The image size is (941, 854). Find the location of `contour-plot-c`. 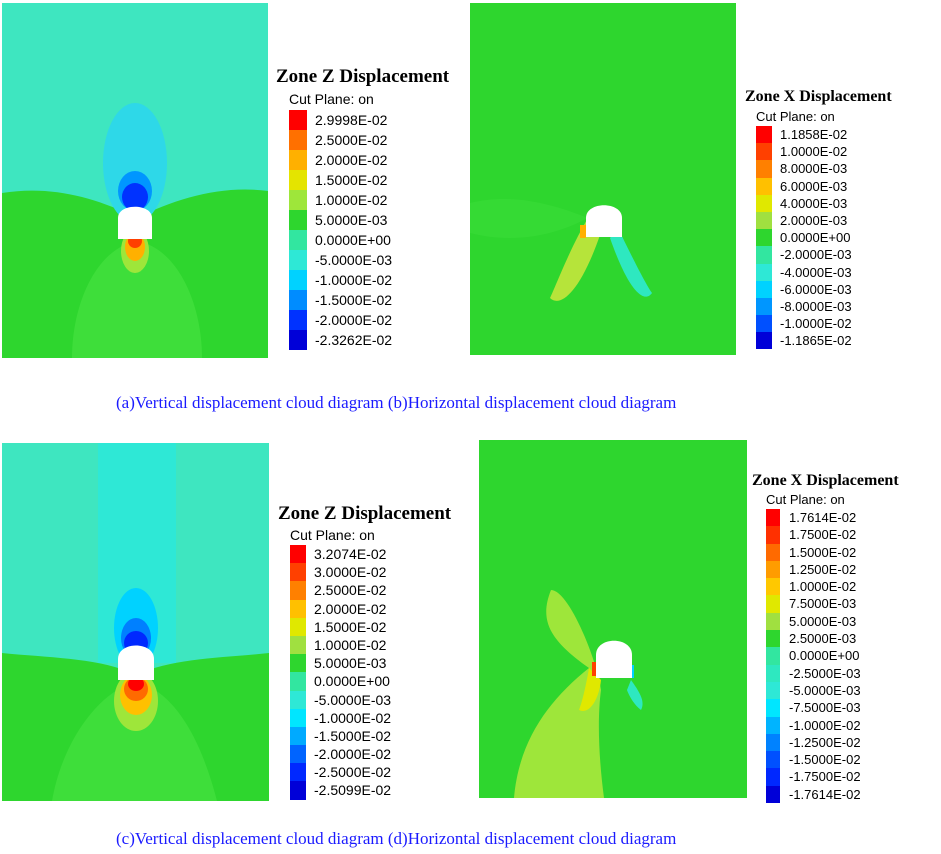

contour-plot-c is located at coordinates (135, 622).